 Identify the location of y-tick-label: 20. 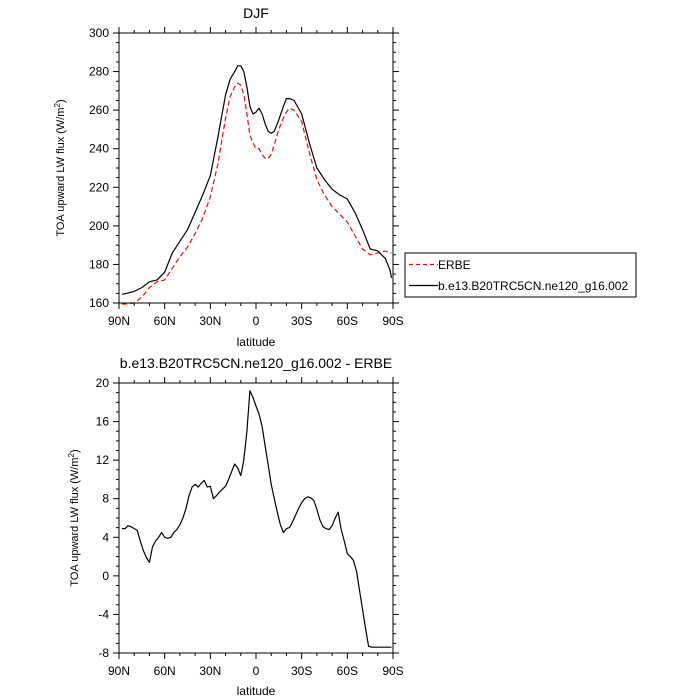
(103, 383).